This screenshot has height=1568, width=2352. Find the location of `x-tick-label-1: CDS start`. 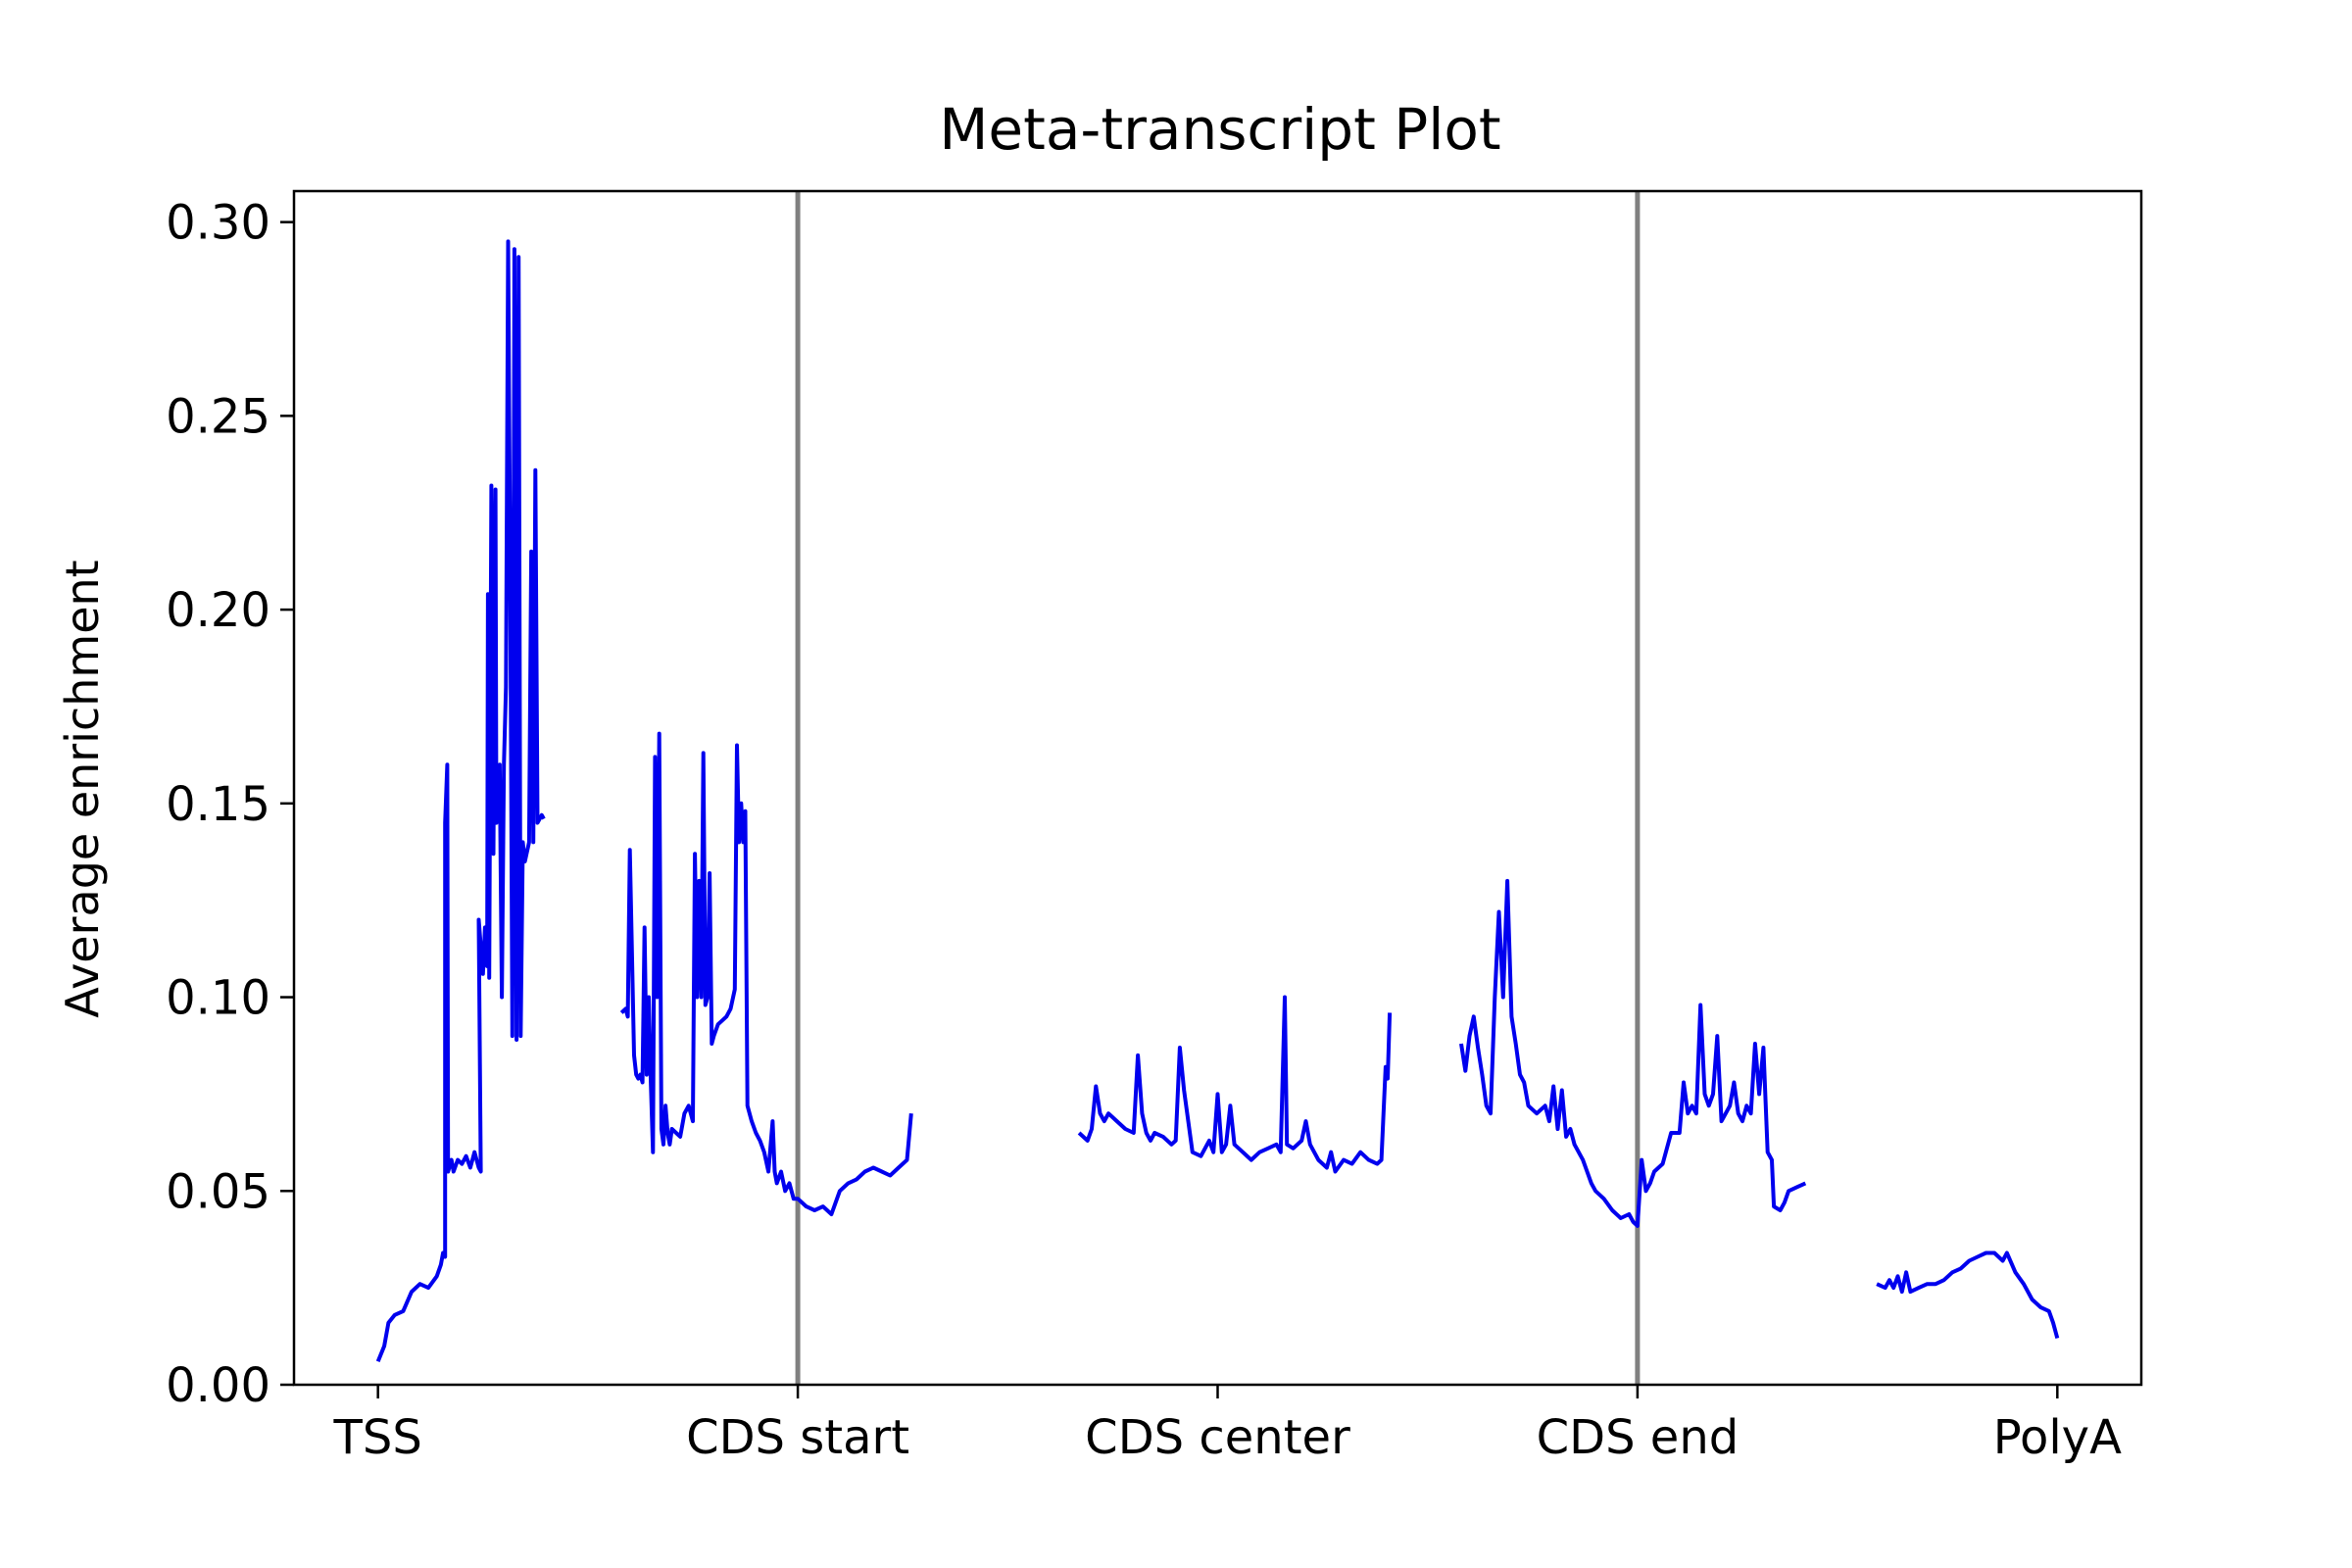

x-tick-label-1: CDS start is located at coordinates (797, 1437).